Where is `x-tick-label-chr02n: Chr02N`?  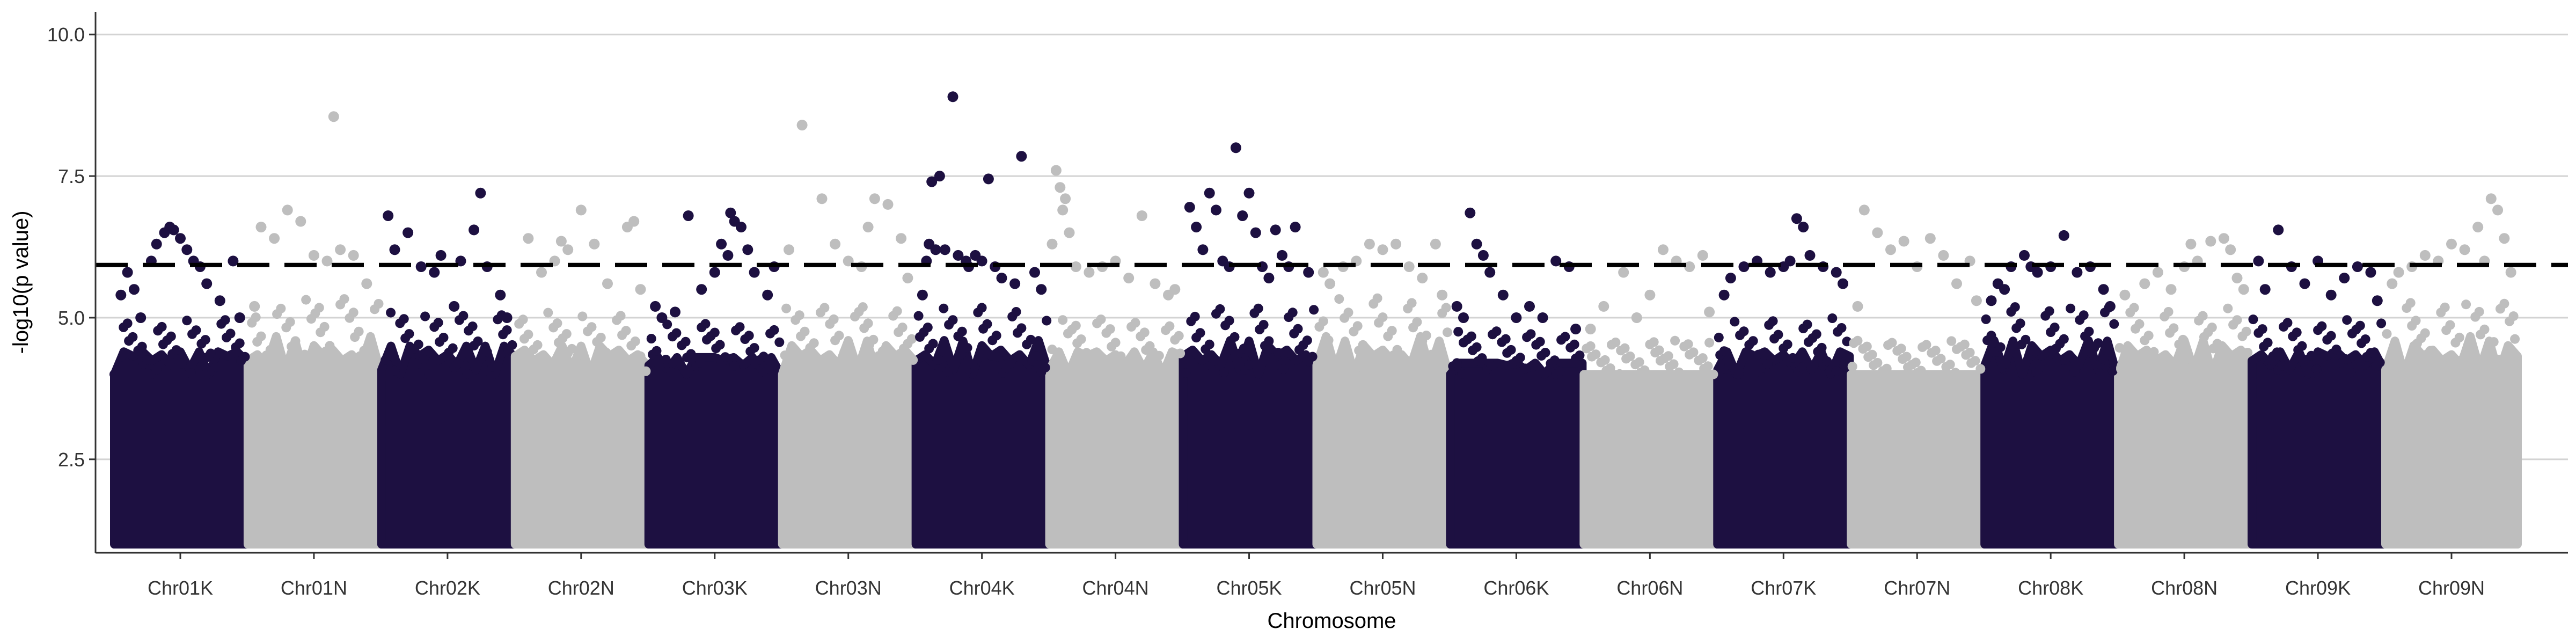 x-tick-label-chr02n: Chr02N is located at coordinates (581, 588).